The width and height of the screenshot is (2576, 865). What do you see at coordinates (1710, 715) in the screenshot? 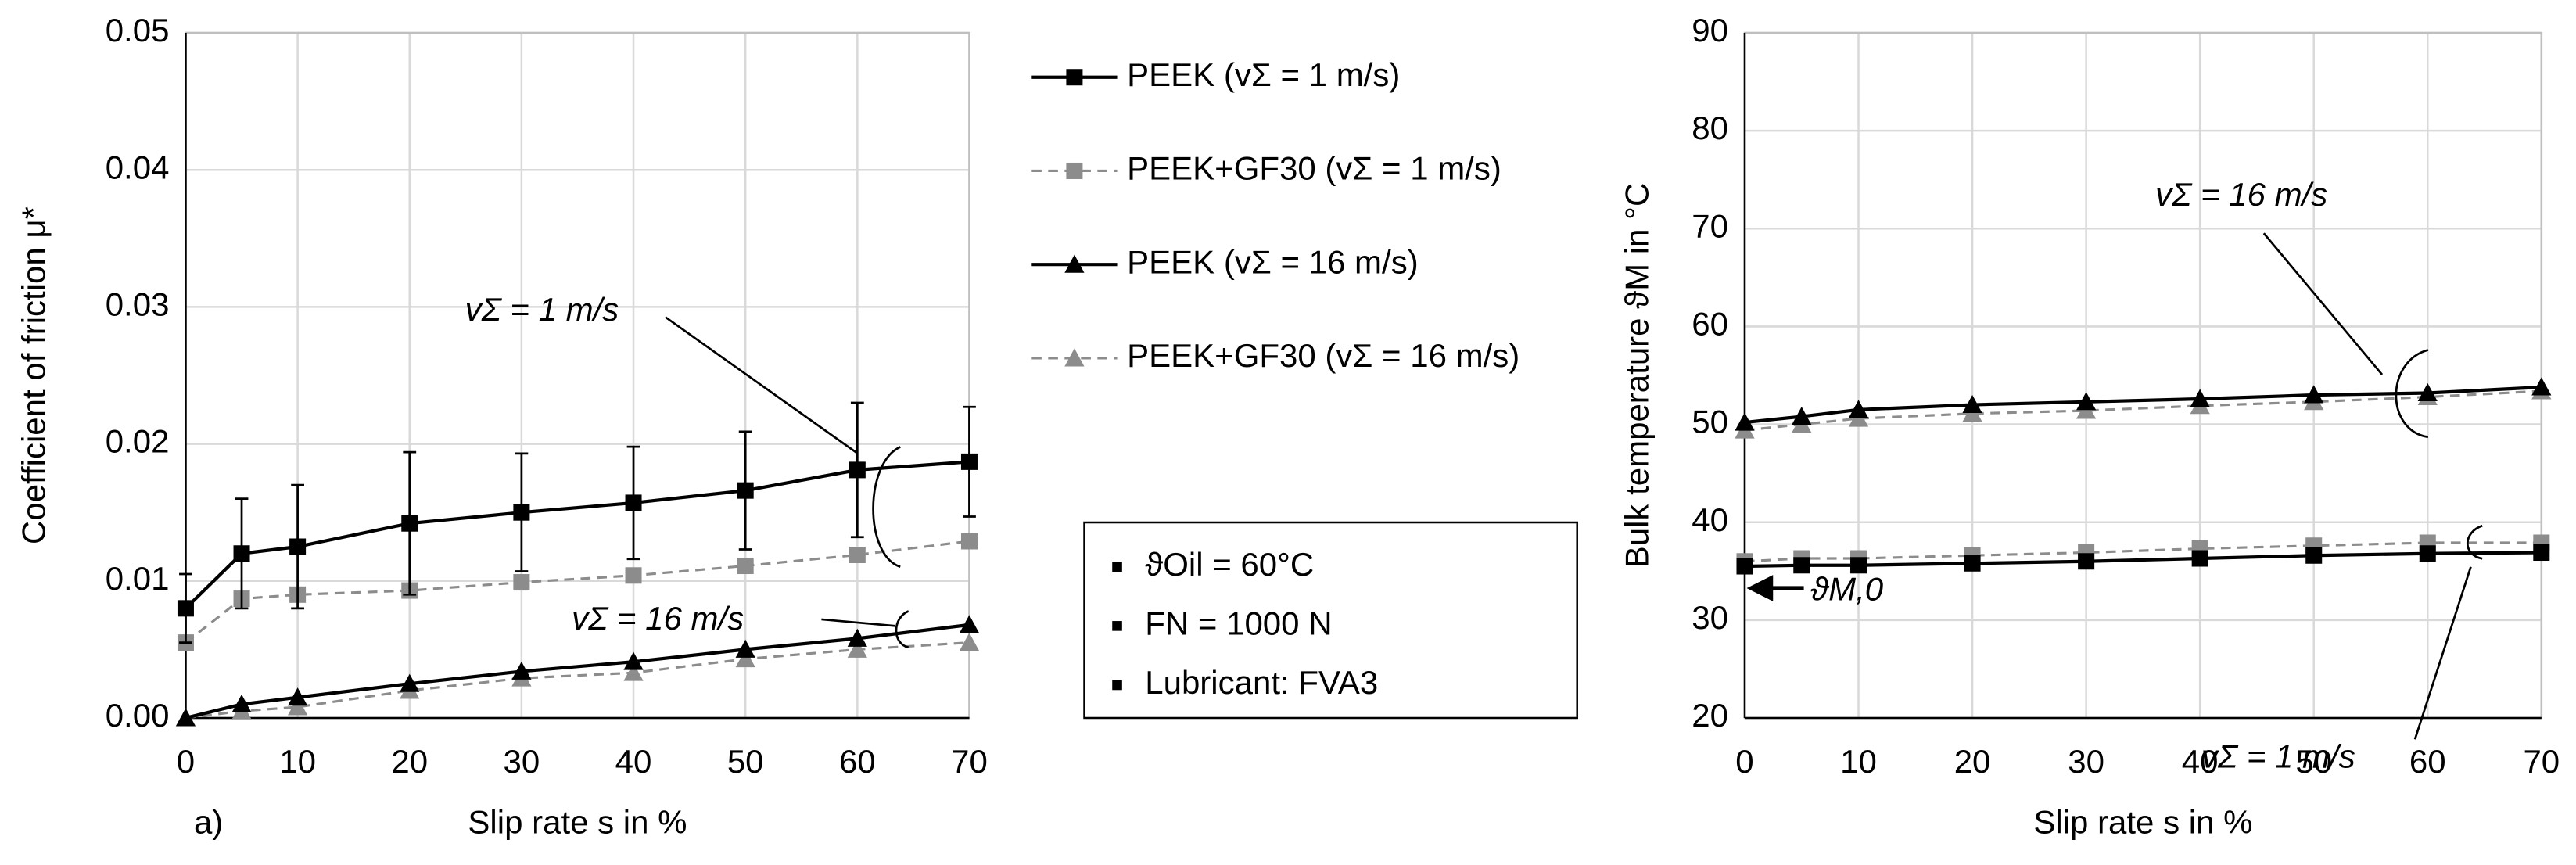
I see `y-tick-label: 20` at bounding box center [1710, 715].